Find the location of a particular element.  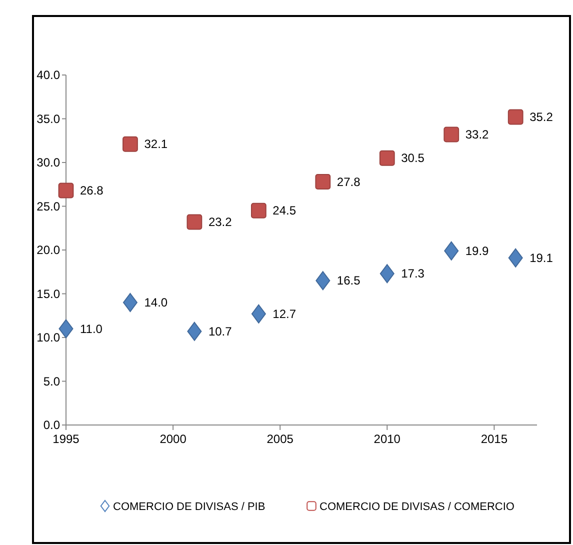

data-label: 19.1 is located at coordinates (542, 257).